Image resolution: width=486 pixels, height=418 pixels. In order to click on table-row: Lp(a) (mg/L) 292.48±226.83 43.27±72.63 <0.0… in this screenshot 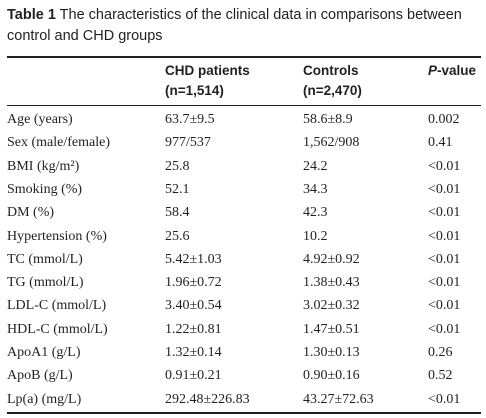, I will do `click(243, 399)`.